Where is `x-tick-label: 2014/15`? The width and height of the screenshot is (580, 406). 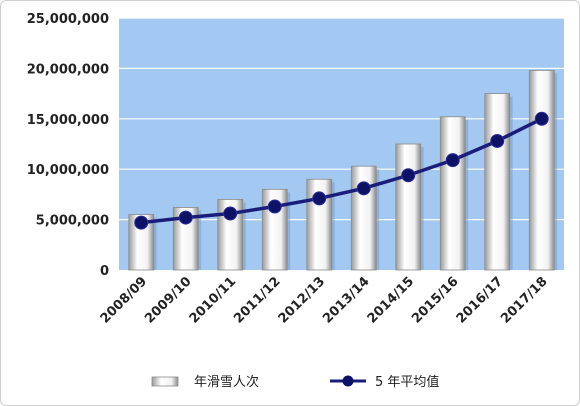
x-tick-label: 2014/15 is located at coordinates (391, 300).